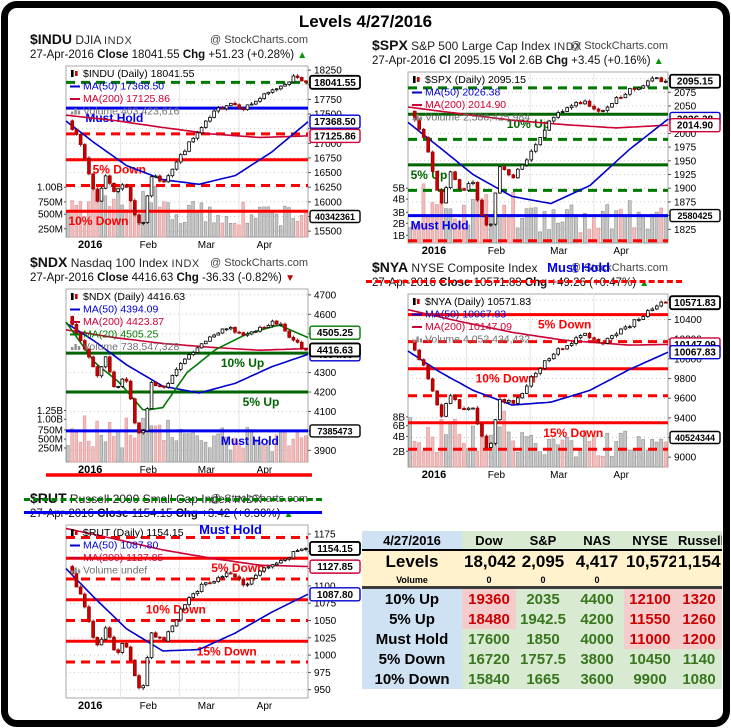  I want to click on svg-text: 1975, so click(685, 148).